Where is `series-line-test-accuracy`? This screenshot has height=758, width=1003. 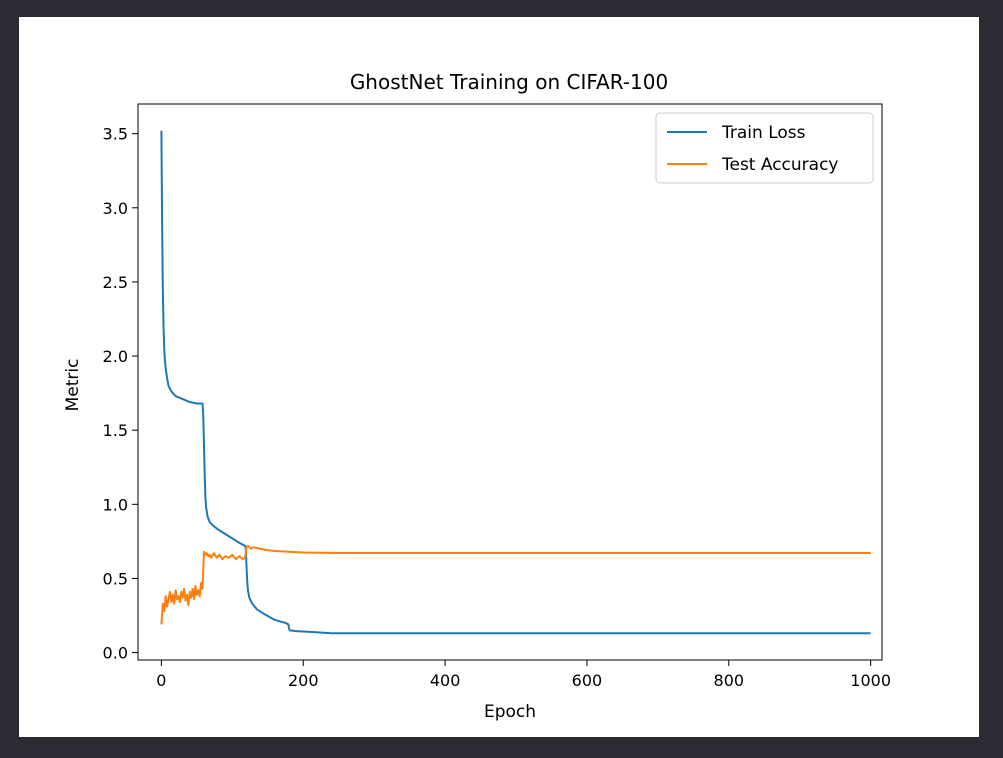
series-line-test-accuracy is located at coordinates (515, 584).